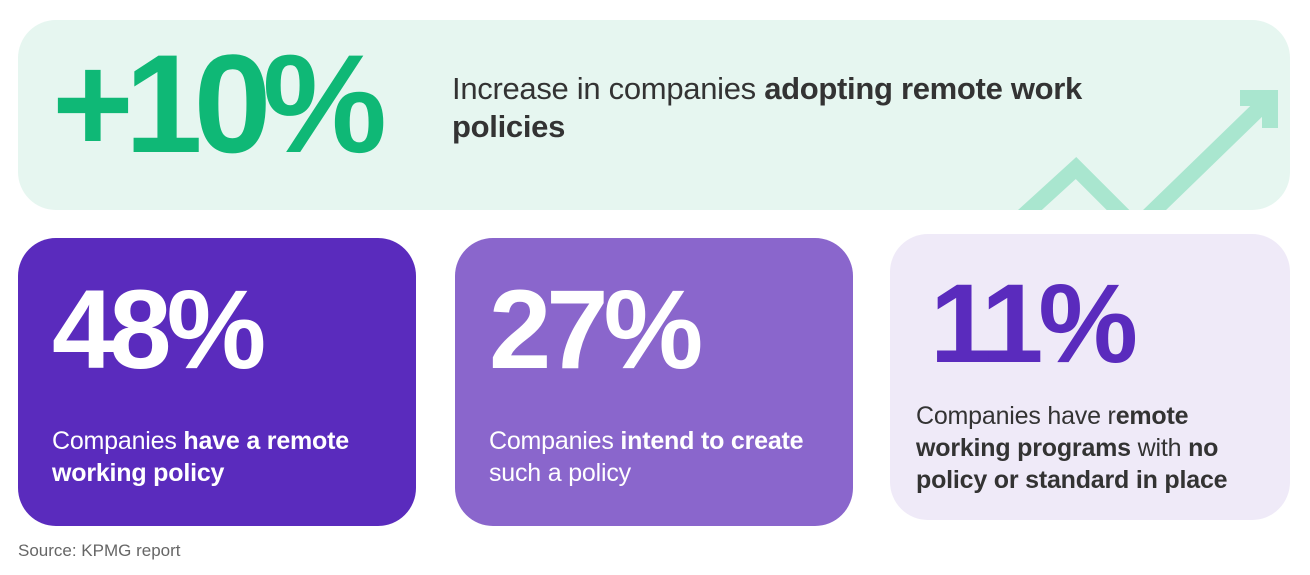  What do you see at coordinates (200, 457) in the screenshot?
I see `card-text-bold: have a remote working policy` at bounding box center [200, 457].